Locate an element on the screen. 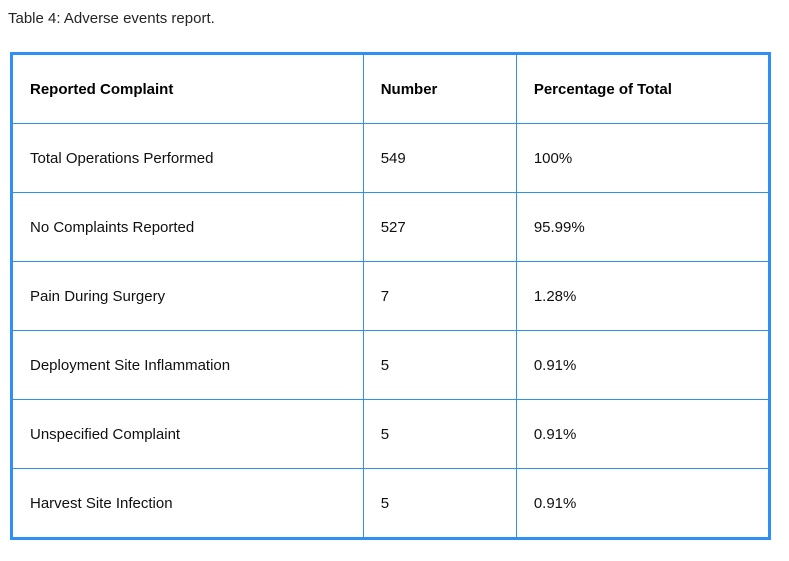  cell-complaint: Deployment Site Inflammation is located at coordinates (187, 365).